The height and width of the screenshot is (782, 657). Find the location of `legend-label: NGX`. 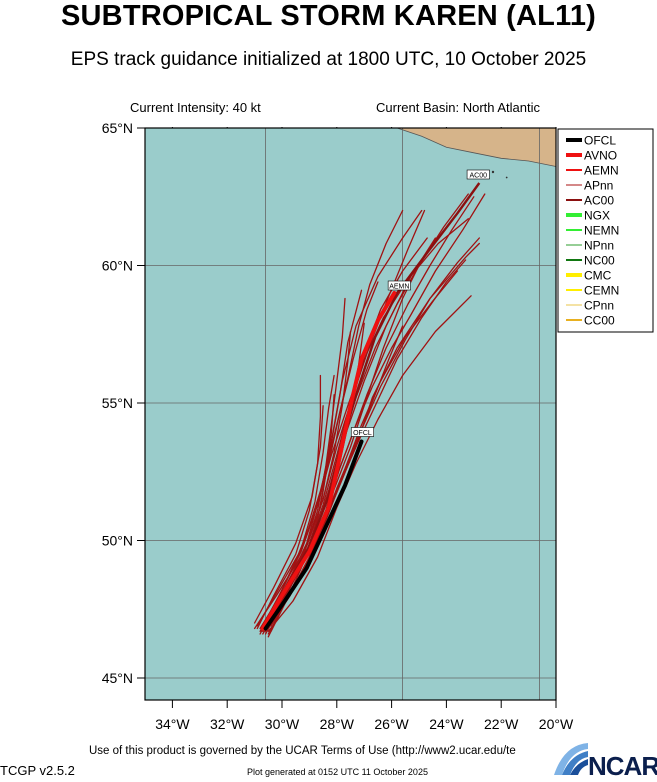

legend-label: NGX is located at coordinates (597, 216).